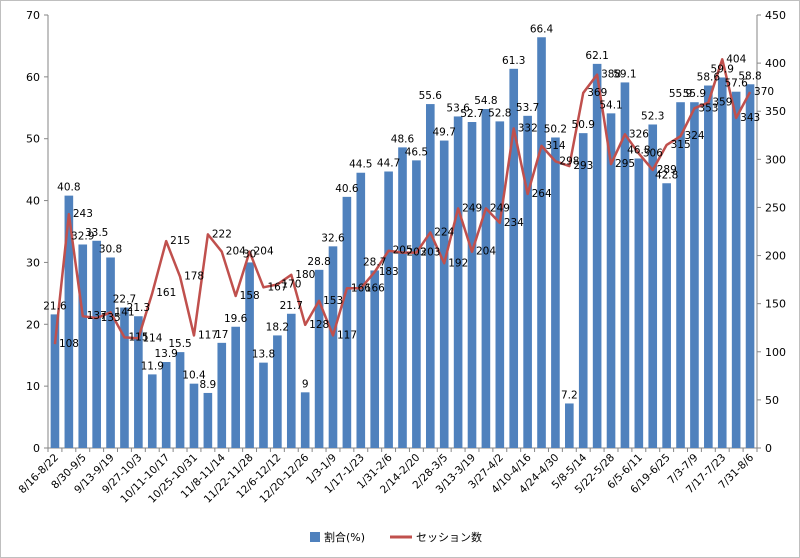 Image resolution: width=800 pixels, height=558 pixels. What do you see at coordinates (722, 69) in the screenshot?
I see `bar-data-label: 59.9` at bounding box center [722, 69].